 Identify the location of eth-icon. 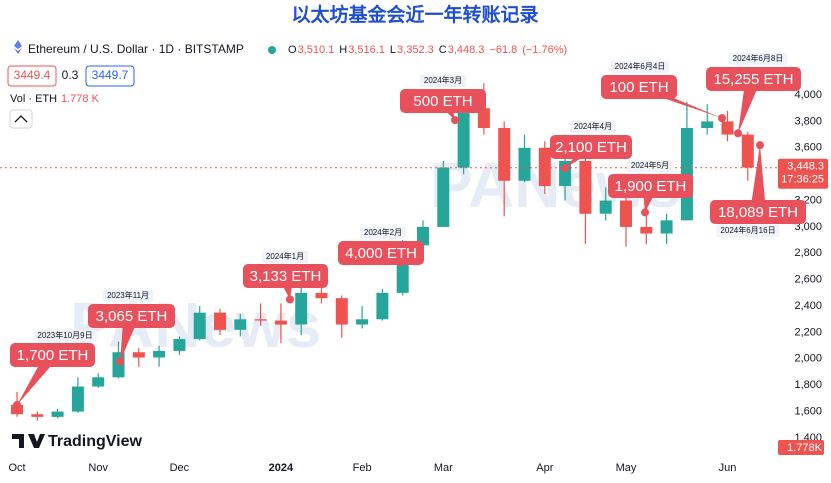
(18, 47).